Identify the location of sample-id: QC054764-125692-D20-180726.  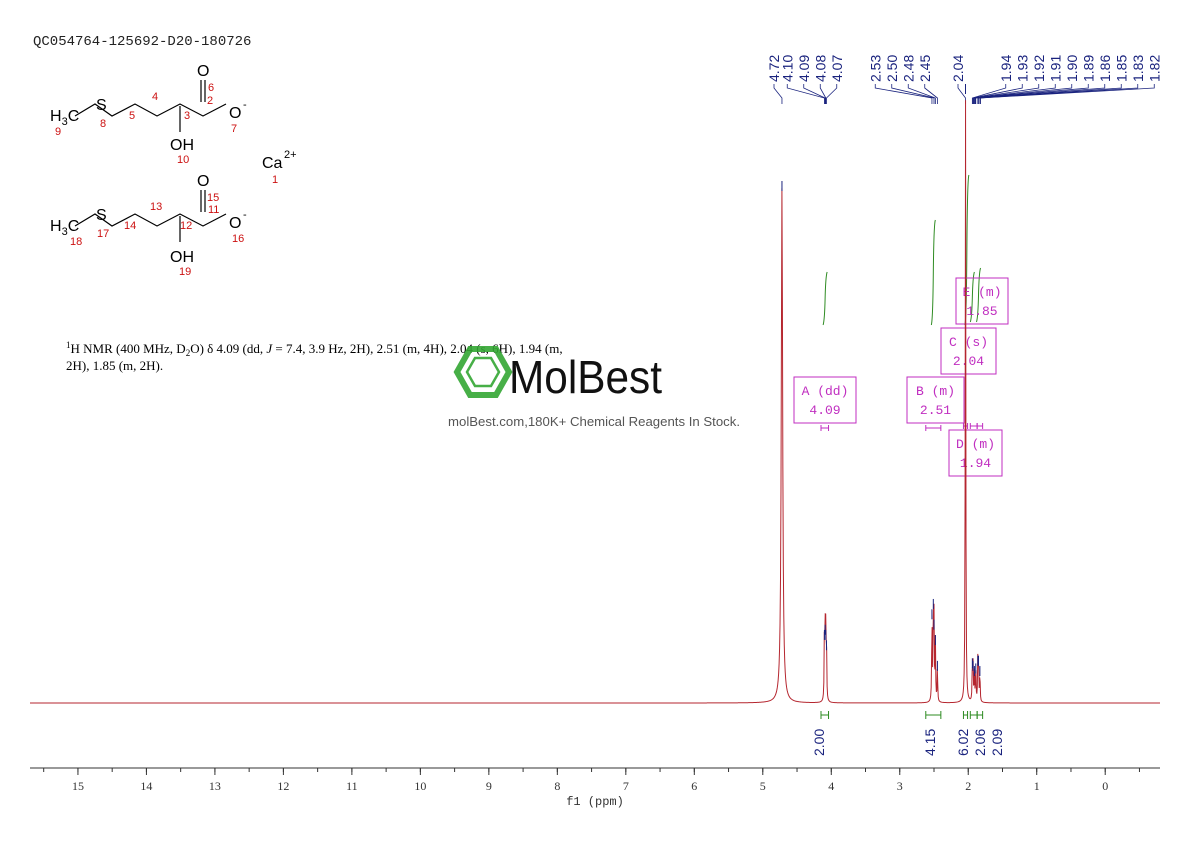
(142, 42).